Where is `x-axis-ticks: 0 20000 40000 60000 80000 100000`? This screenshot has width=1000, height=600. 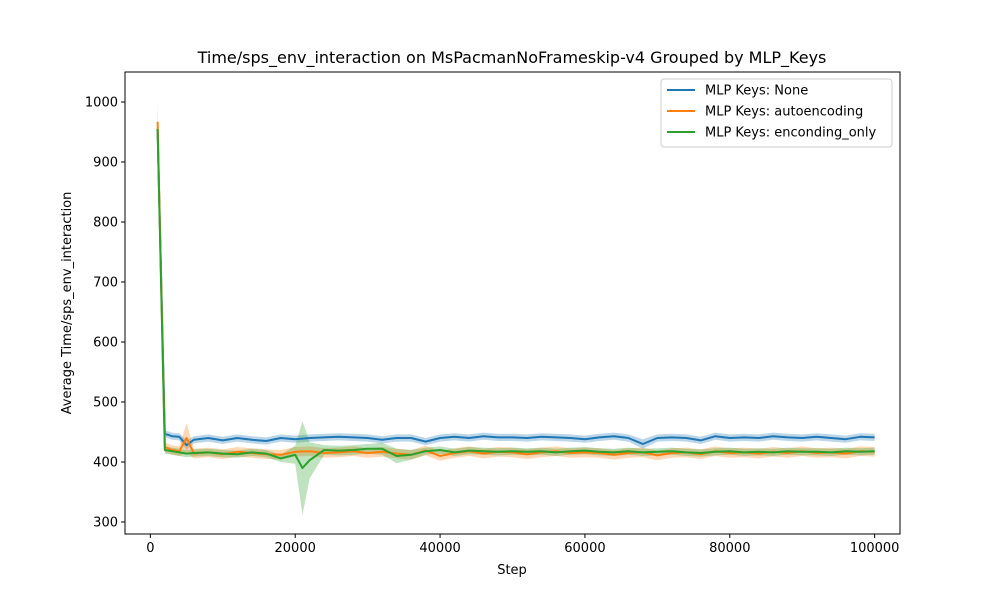 x-axis-ticks: 0 20000 40000 60000 80000 100000 is located at coordinates (522, 545).